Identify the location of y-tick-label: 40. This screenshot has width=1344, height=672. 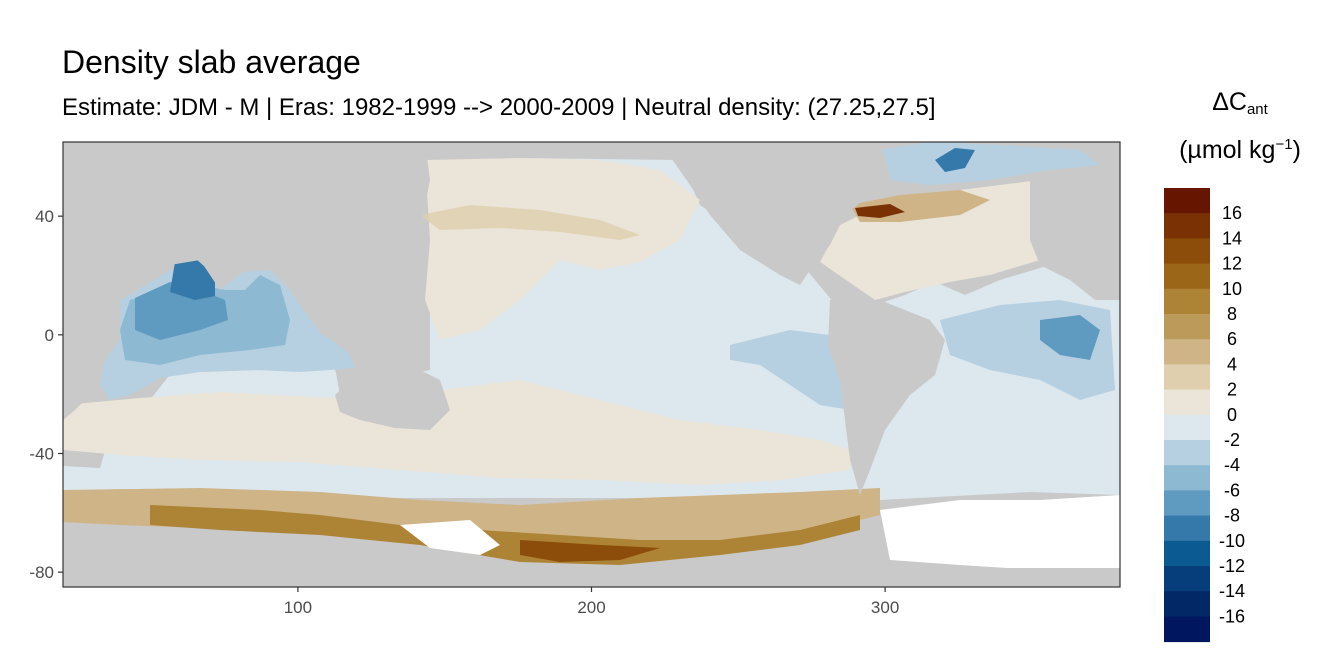
(44, 216).